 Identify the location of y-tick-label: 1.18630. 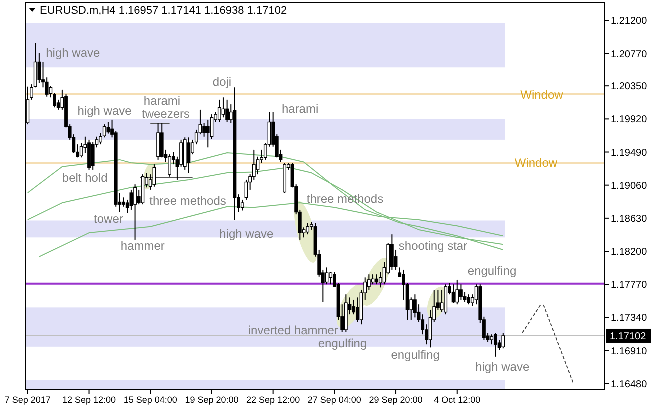
(629, 219).